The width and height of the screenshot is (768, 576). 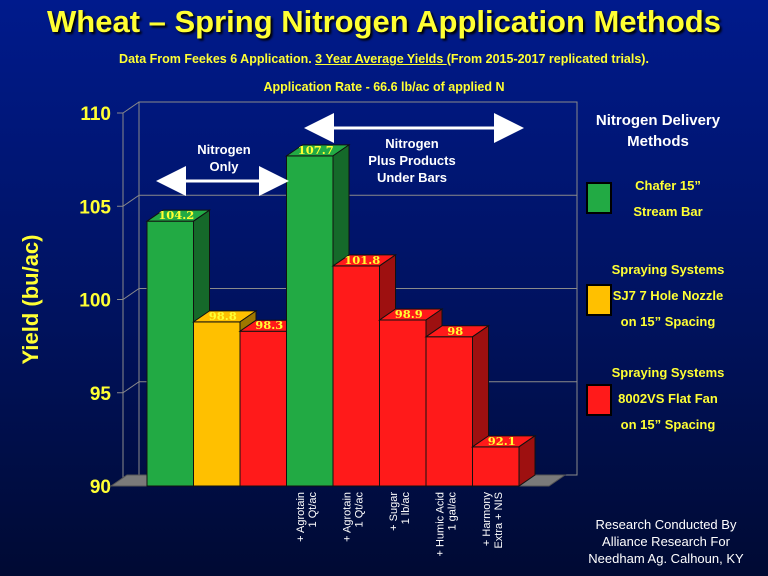 I want to click on legend-text-chafer: Chafer 15” Stream Bar, so click(x=668, y=199).